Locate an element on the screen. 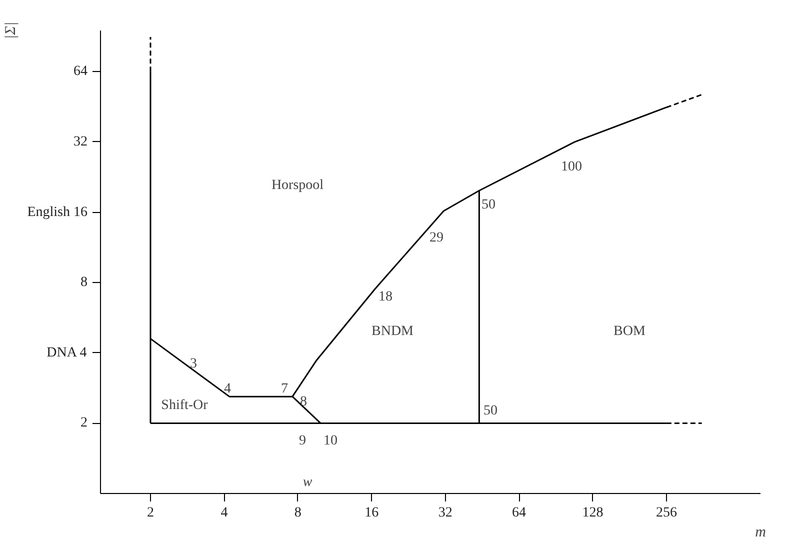 The image size is (800, 553). annotation: 10 is located at coordinates (331, 441).